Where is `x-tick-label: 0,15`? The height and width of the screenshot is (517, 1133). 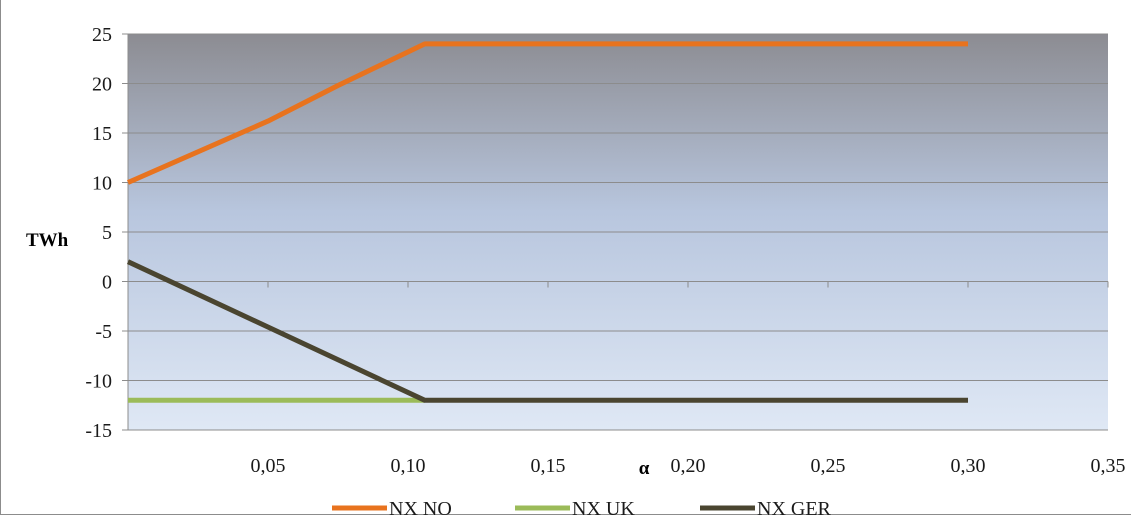
x-tick-label: 0,15 is located at coordinates (548, 466).